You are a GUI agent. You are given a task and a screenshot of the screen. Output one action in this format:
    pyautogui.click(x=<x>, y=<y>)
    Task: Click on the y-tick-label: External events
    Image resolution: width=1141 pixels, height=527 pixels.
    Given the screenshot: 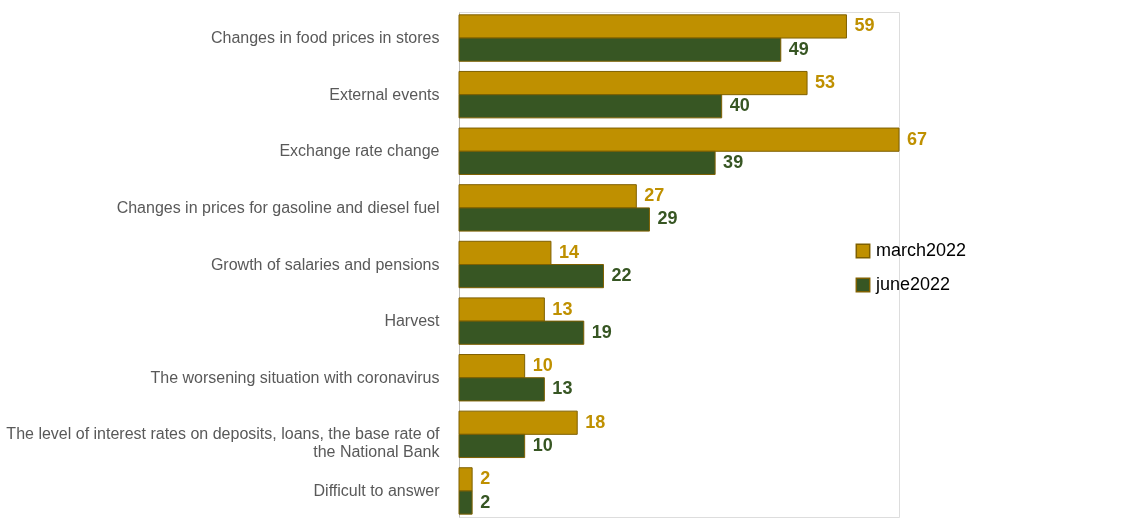 What is the action you would take?
    pyautogui.click(x=384, y=94)
    